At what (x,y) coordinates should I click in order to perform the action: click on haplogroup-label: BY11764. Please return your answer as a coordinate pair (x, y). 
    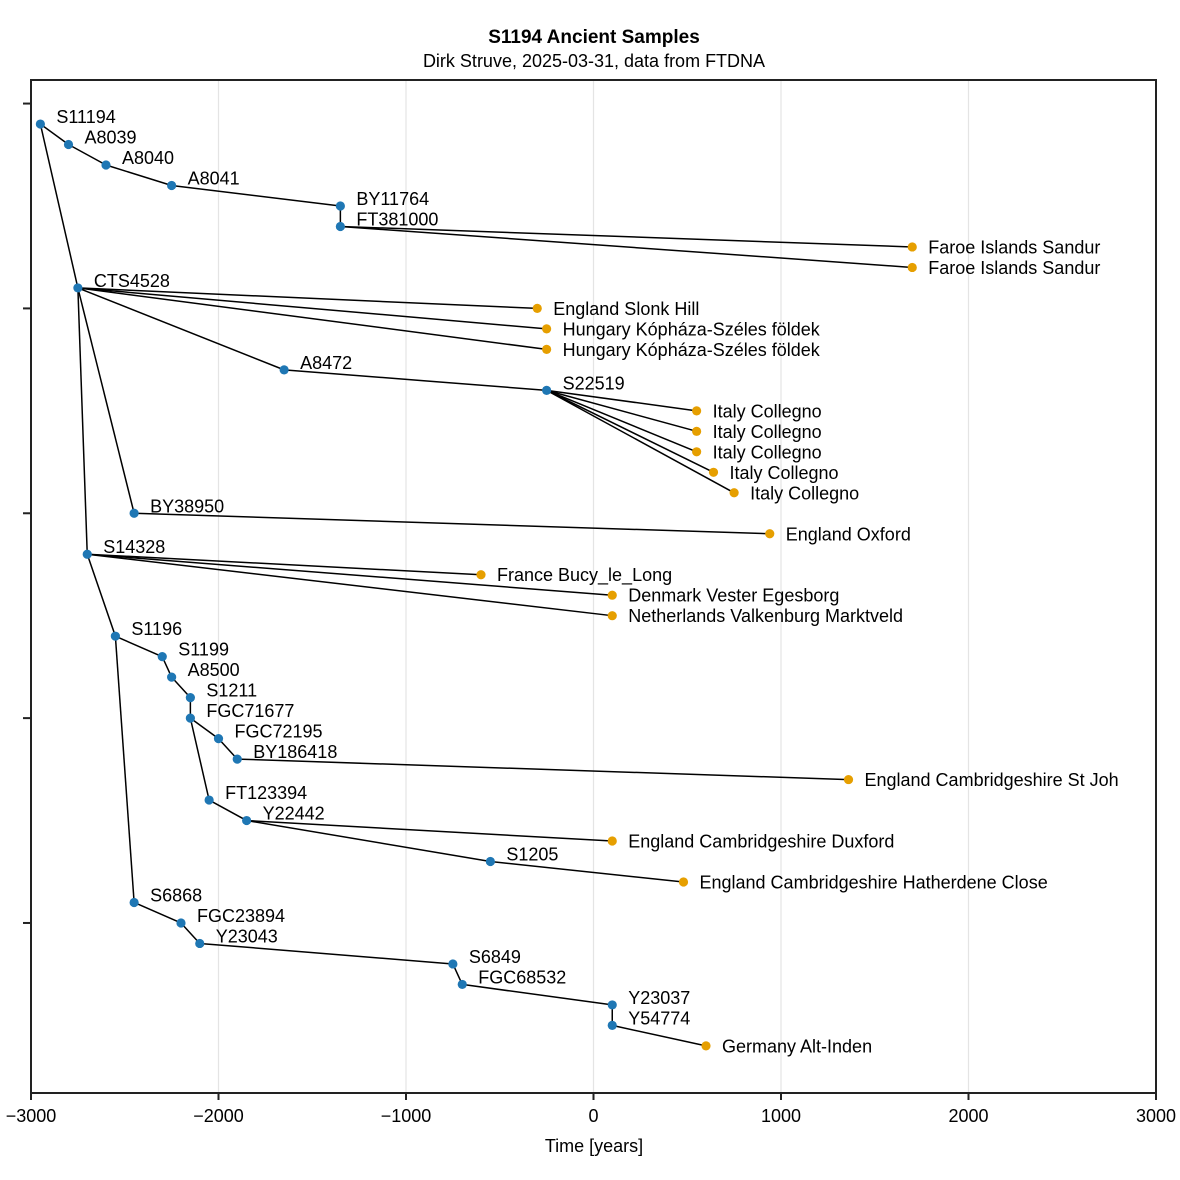
    Looking at the image, I should click on (392, 199).